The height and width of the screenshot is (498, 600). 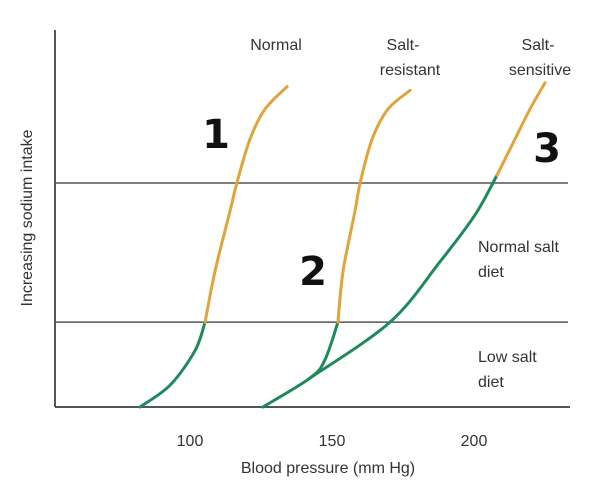 What do you see at coordinates (328, 468) in the screenshot?
I see `x-axis-label: Blood pressure (mm Hg)` at bounding box center [328, 468].